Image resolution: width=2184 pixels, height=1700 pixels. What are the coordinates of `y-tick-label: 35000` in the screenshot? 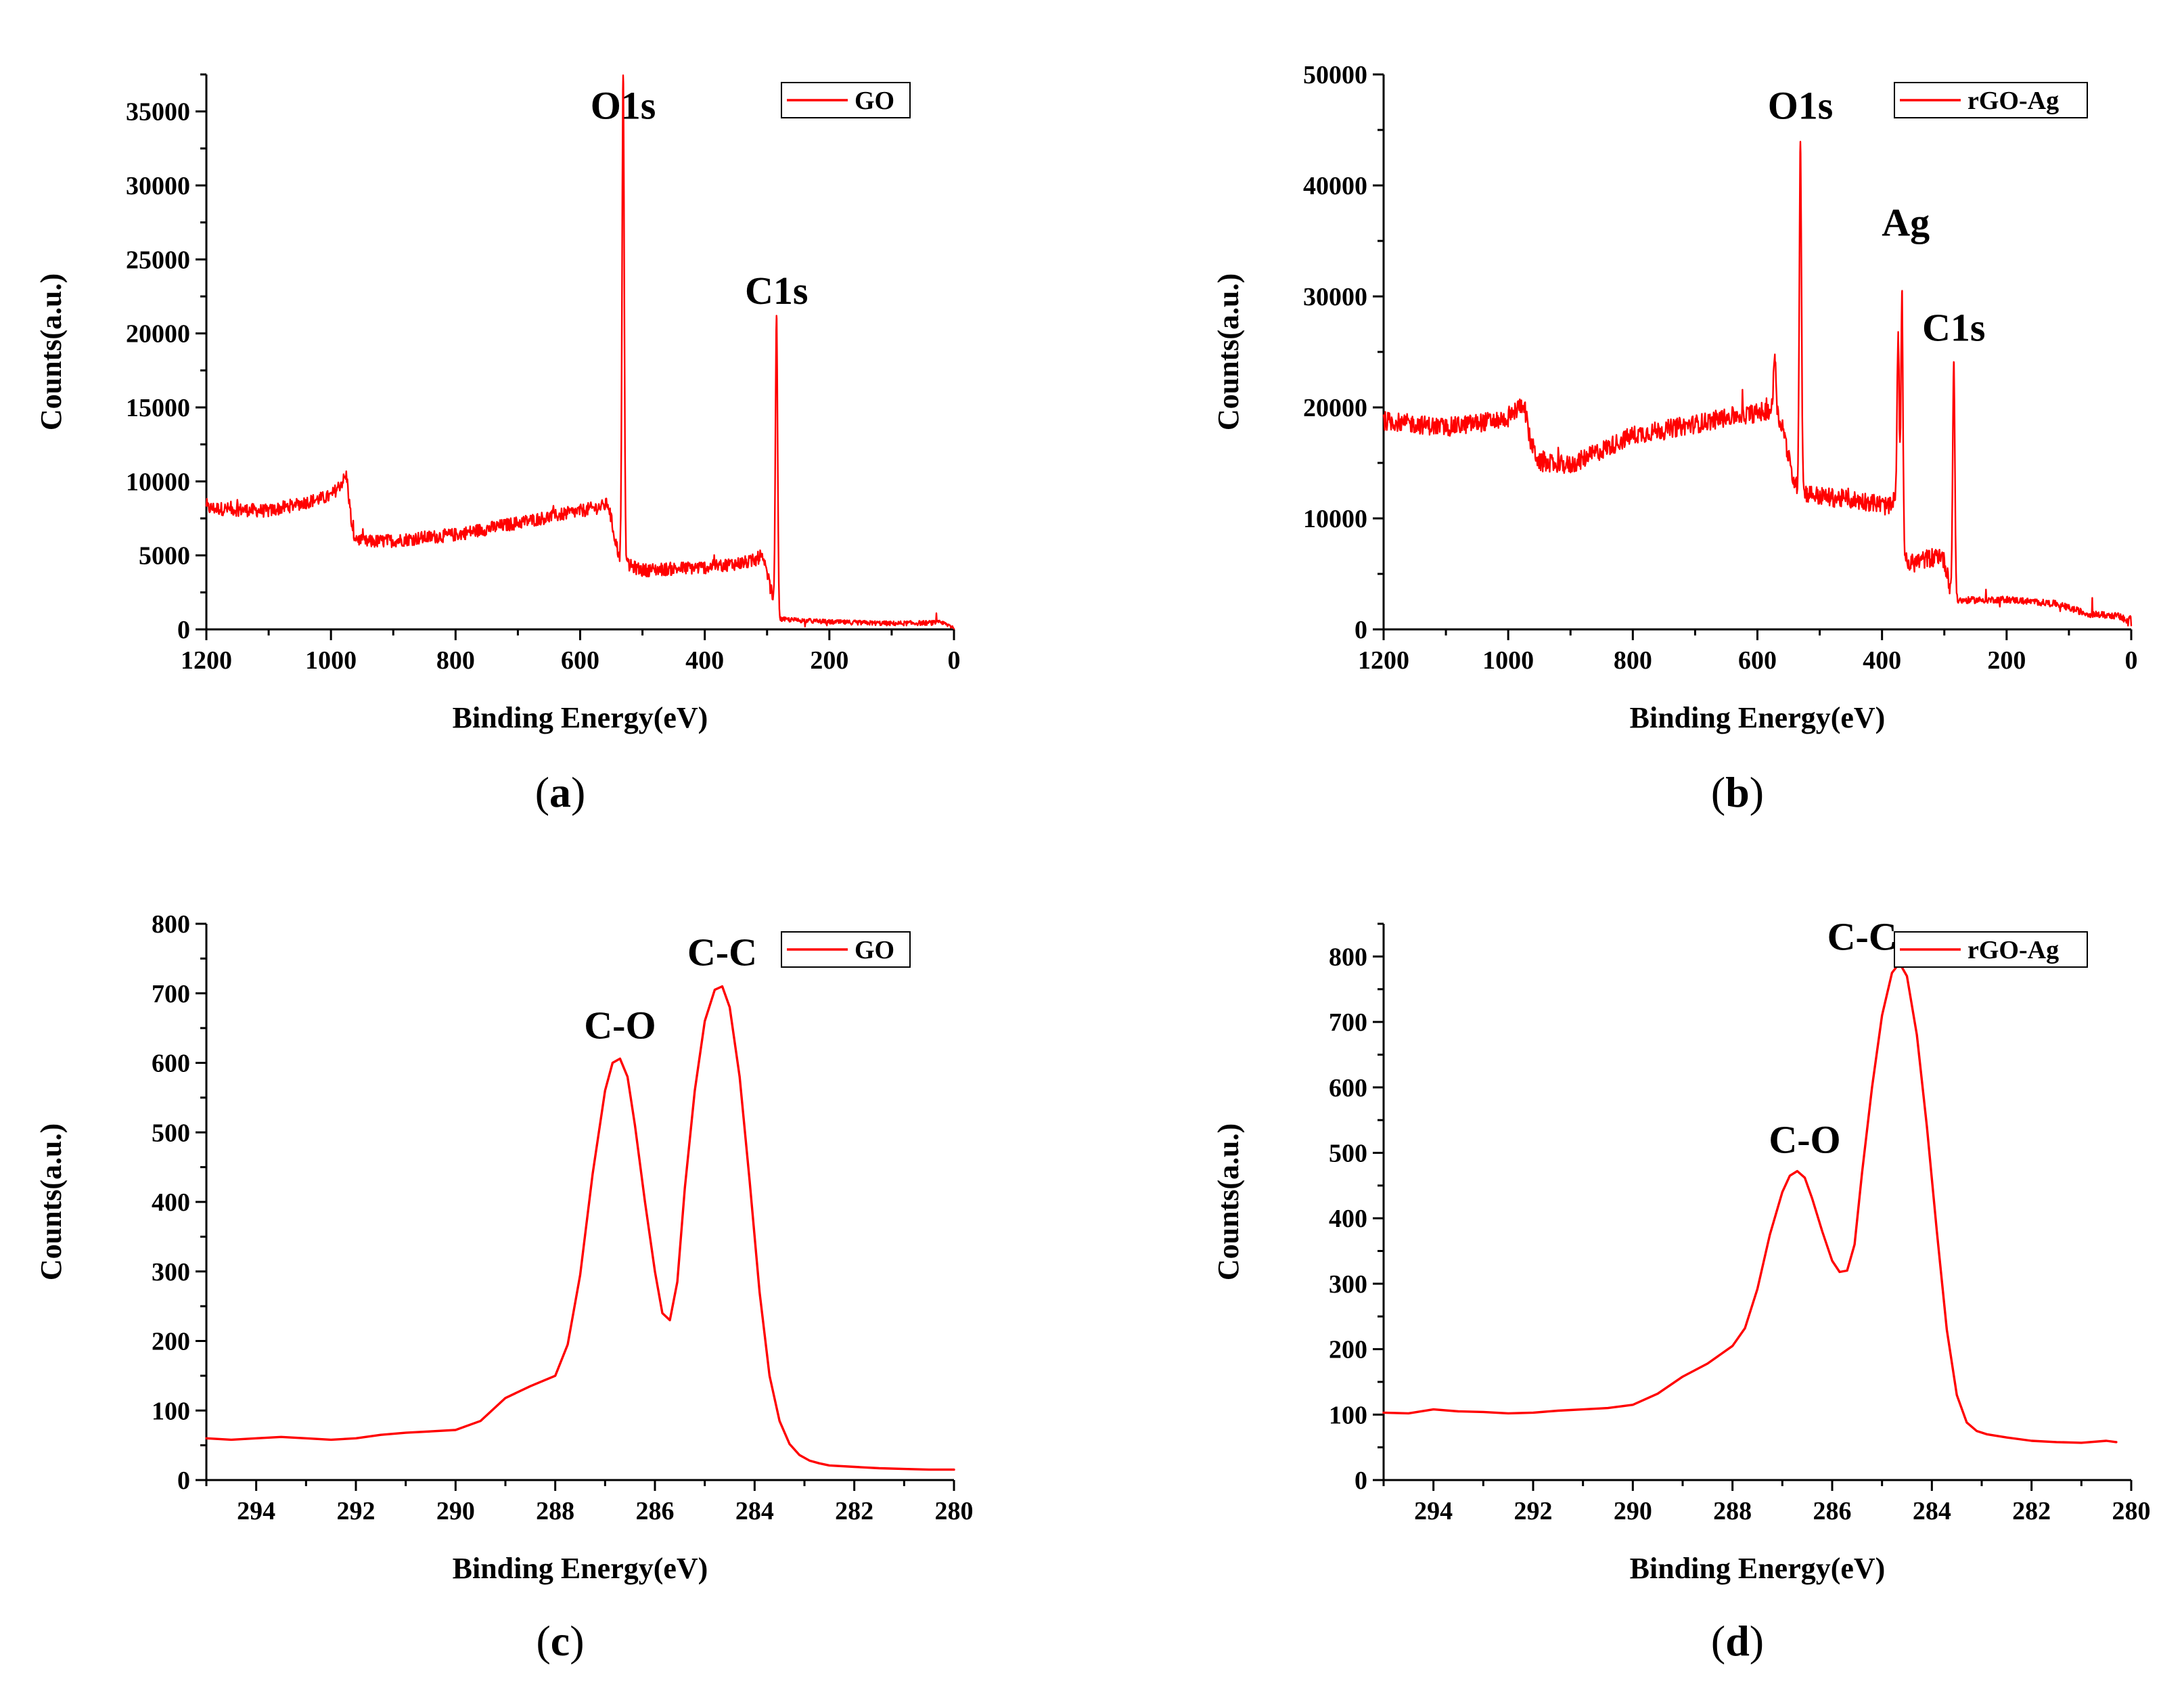 It's located at (158, 112).